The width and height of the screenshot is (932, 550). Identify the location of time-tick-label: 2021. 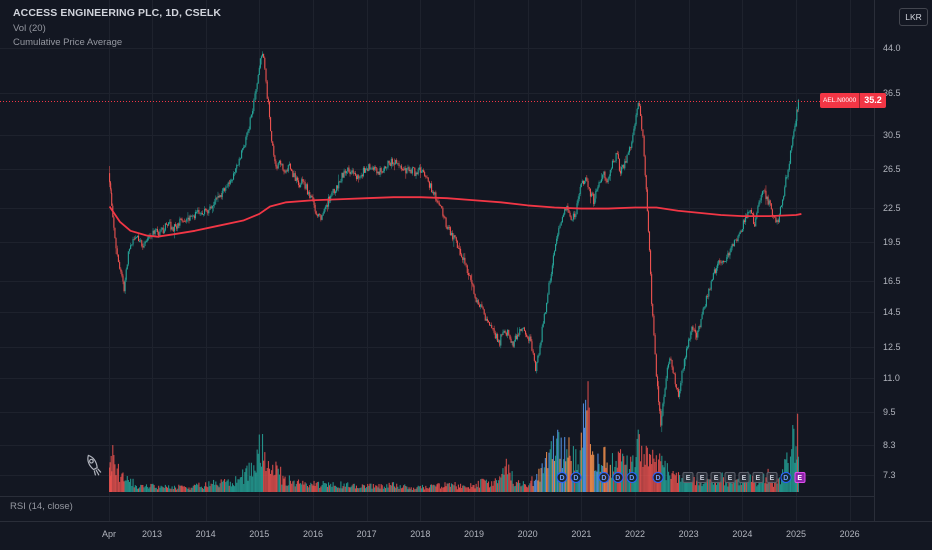
(581, 534).